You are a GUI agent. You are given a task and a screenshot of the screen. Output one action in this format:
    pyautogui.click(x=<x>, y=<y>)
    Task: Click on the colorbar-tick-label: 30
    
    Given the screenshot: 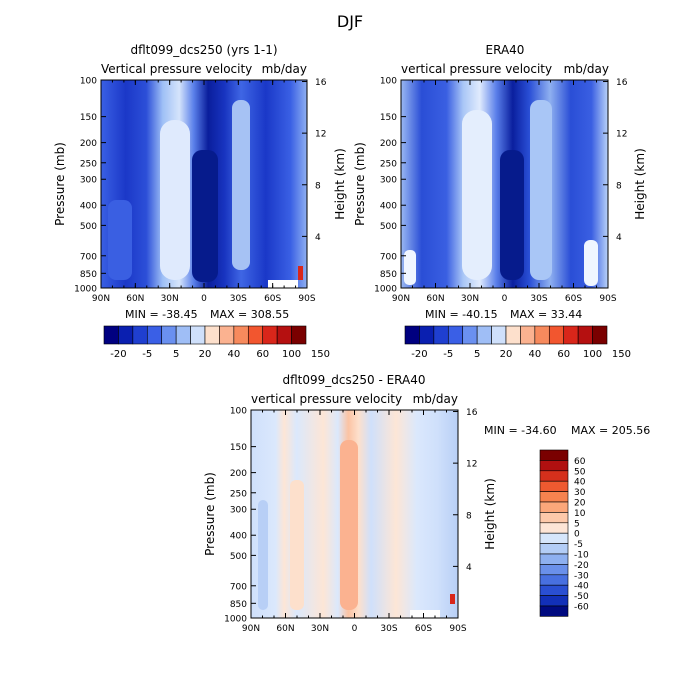 What is the action you would take?
    pyautogui.click(x=580, y=493)
    